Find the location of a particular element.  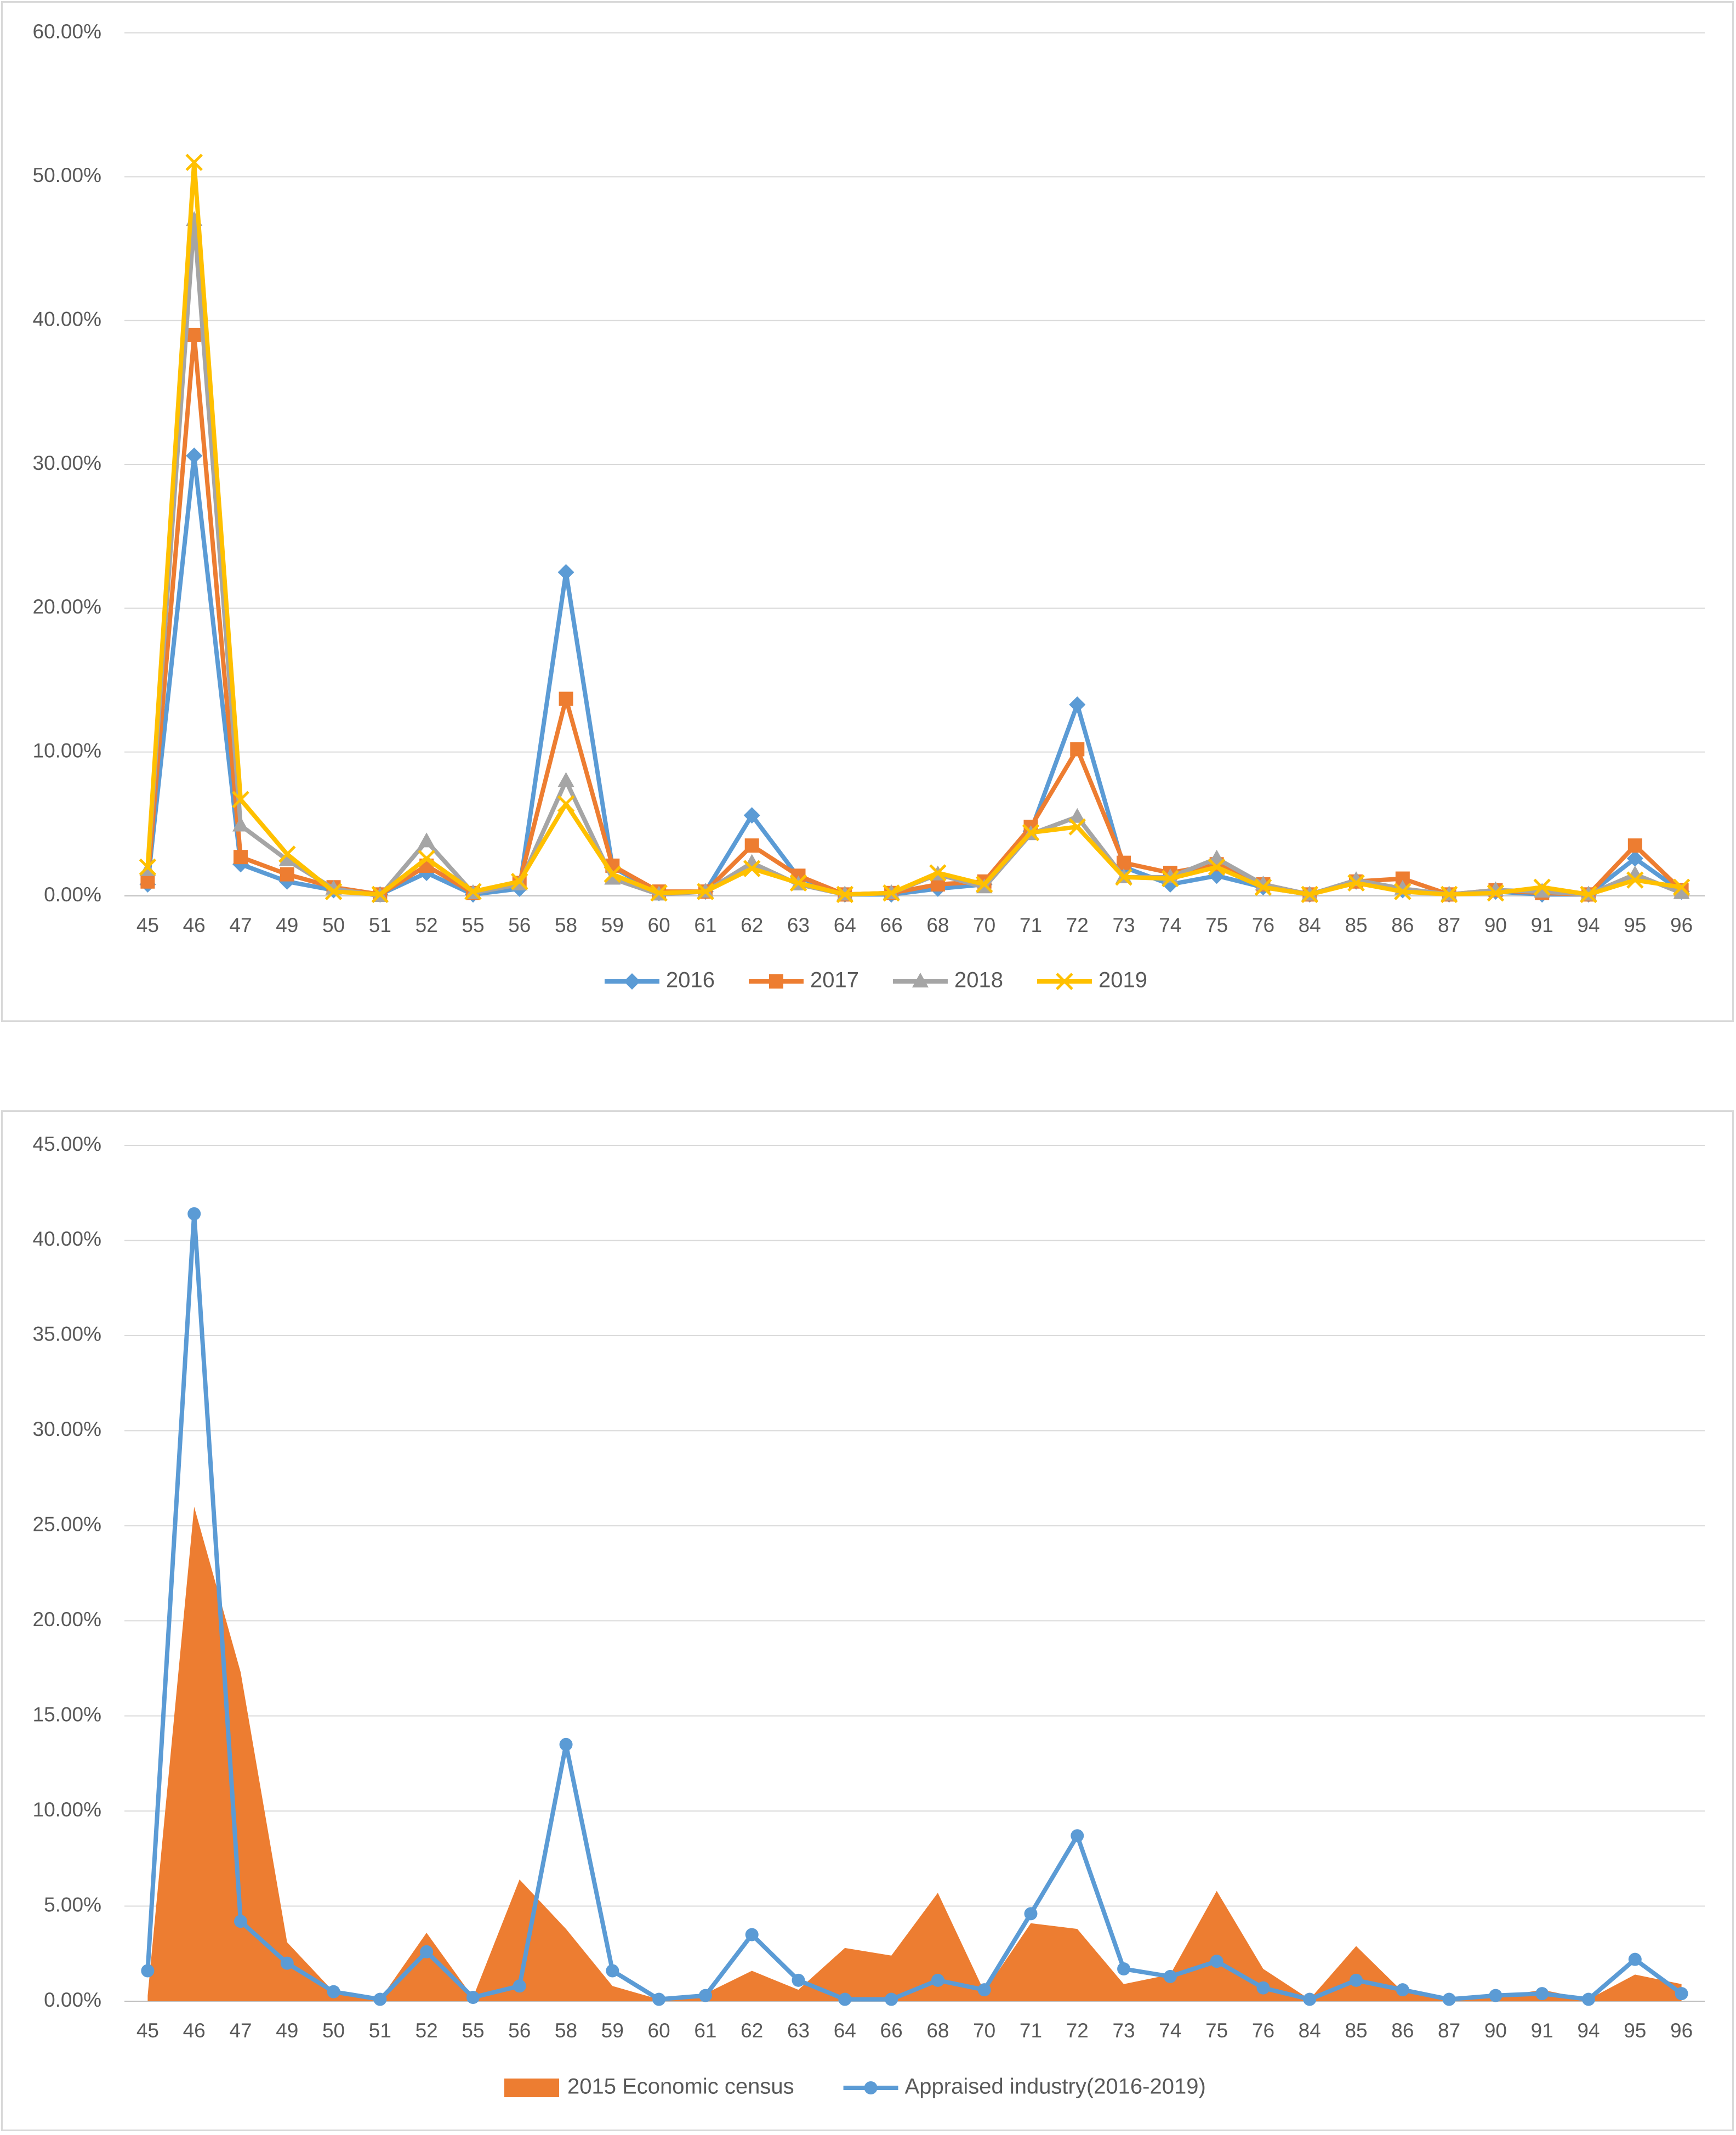

x-tick-label: 47 is located at coordinates (240, 2030).